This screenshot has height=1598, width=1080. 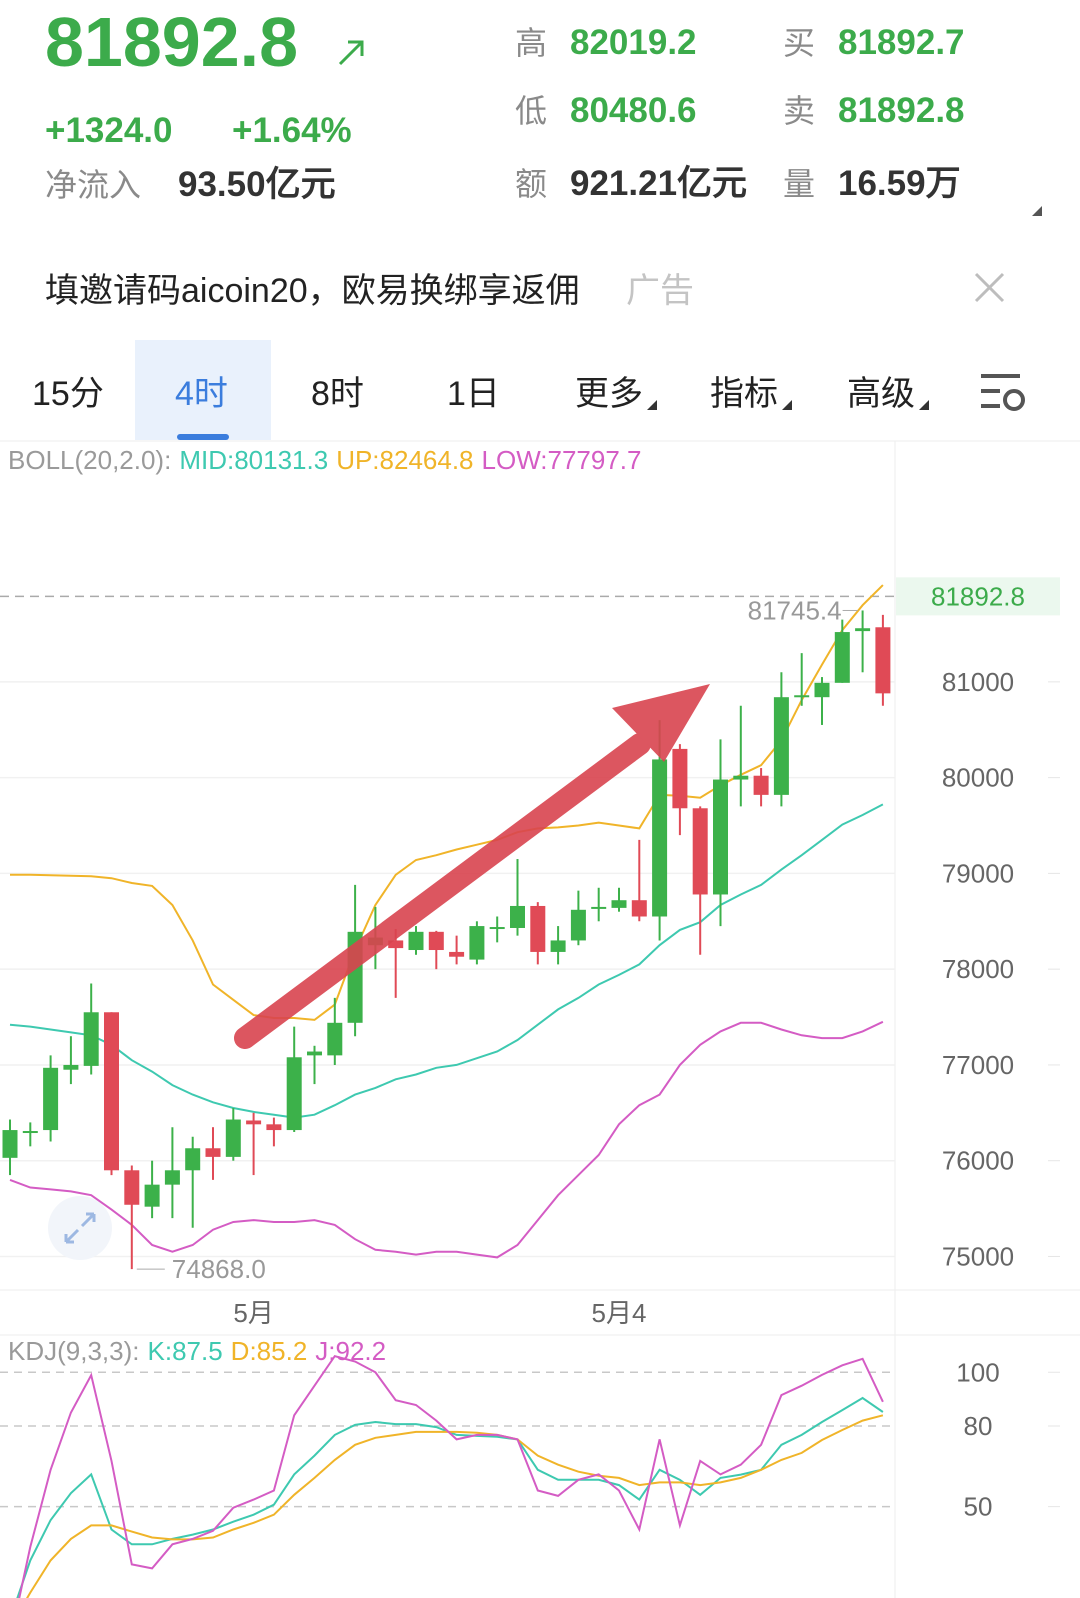 What do you see at coordinates (93, 185) in the screenshot?
I see `net-inflow-label: 净流入` at bounding box center [93, 185].